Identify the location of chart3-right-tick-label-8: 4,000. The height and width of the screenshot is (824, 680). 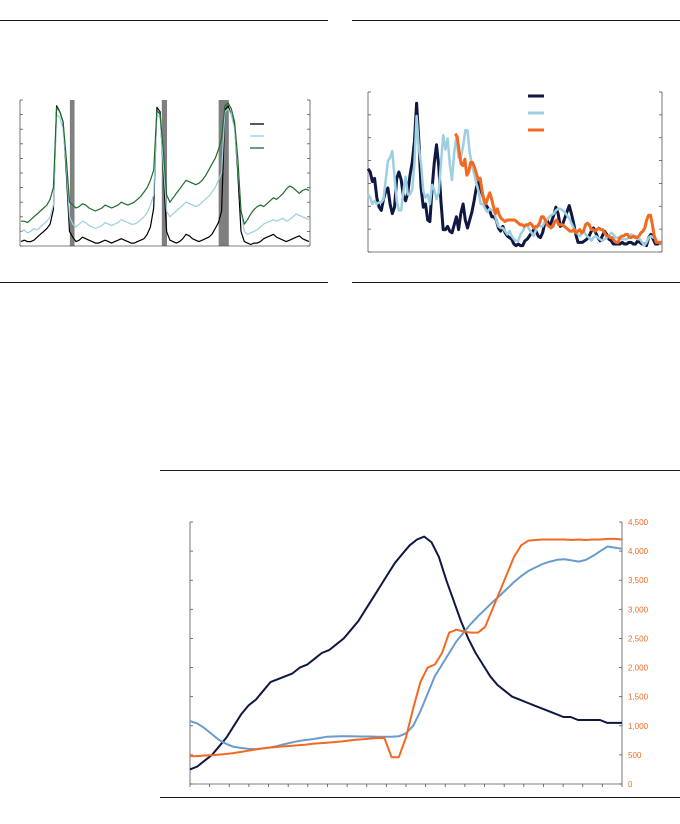
(638, 551).